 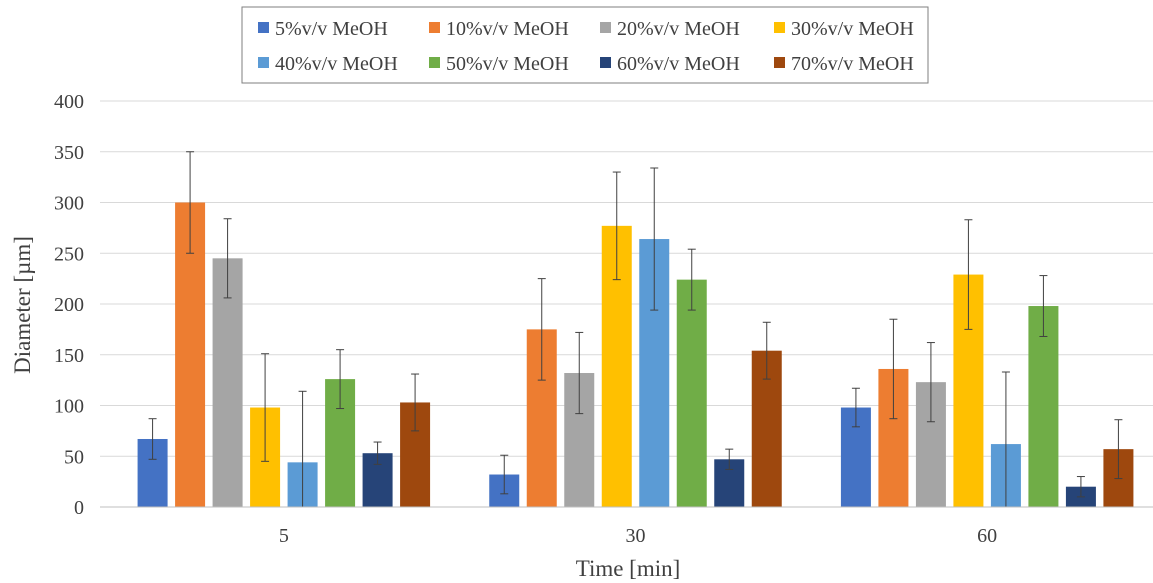 I want to click on y-tick-label: 350, so click(x=69, y=153).